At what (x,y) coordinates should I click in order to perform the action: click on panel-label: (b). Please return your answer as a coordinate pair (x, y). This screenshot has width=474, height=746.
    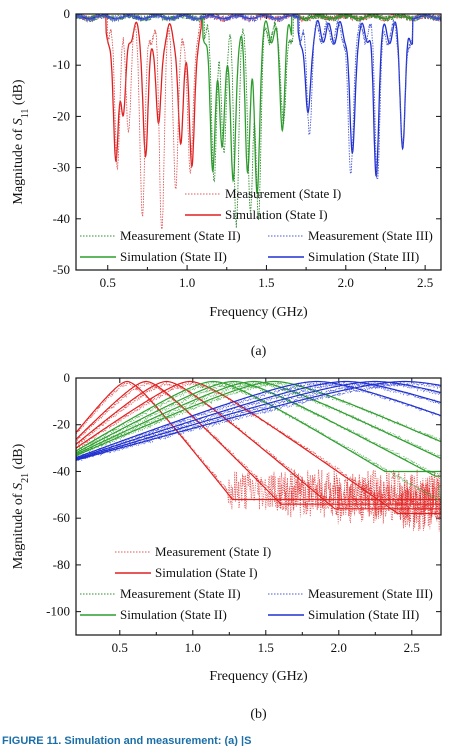
    Looking at the image, I should click on (258, 714).